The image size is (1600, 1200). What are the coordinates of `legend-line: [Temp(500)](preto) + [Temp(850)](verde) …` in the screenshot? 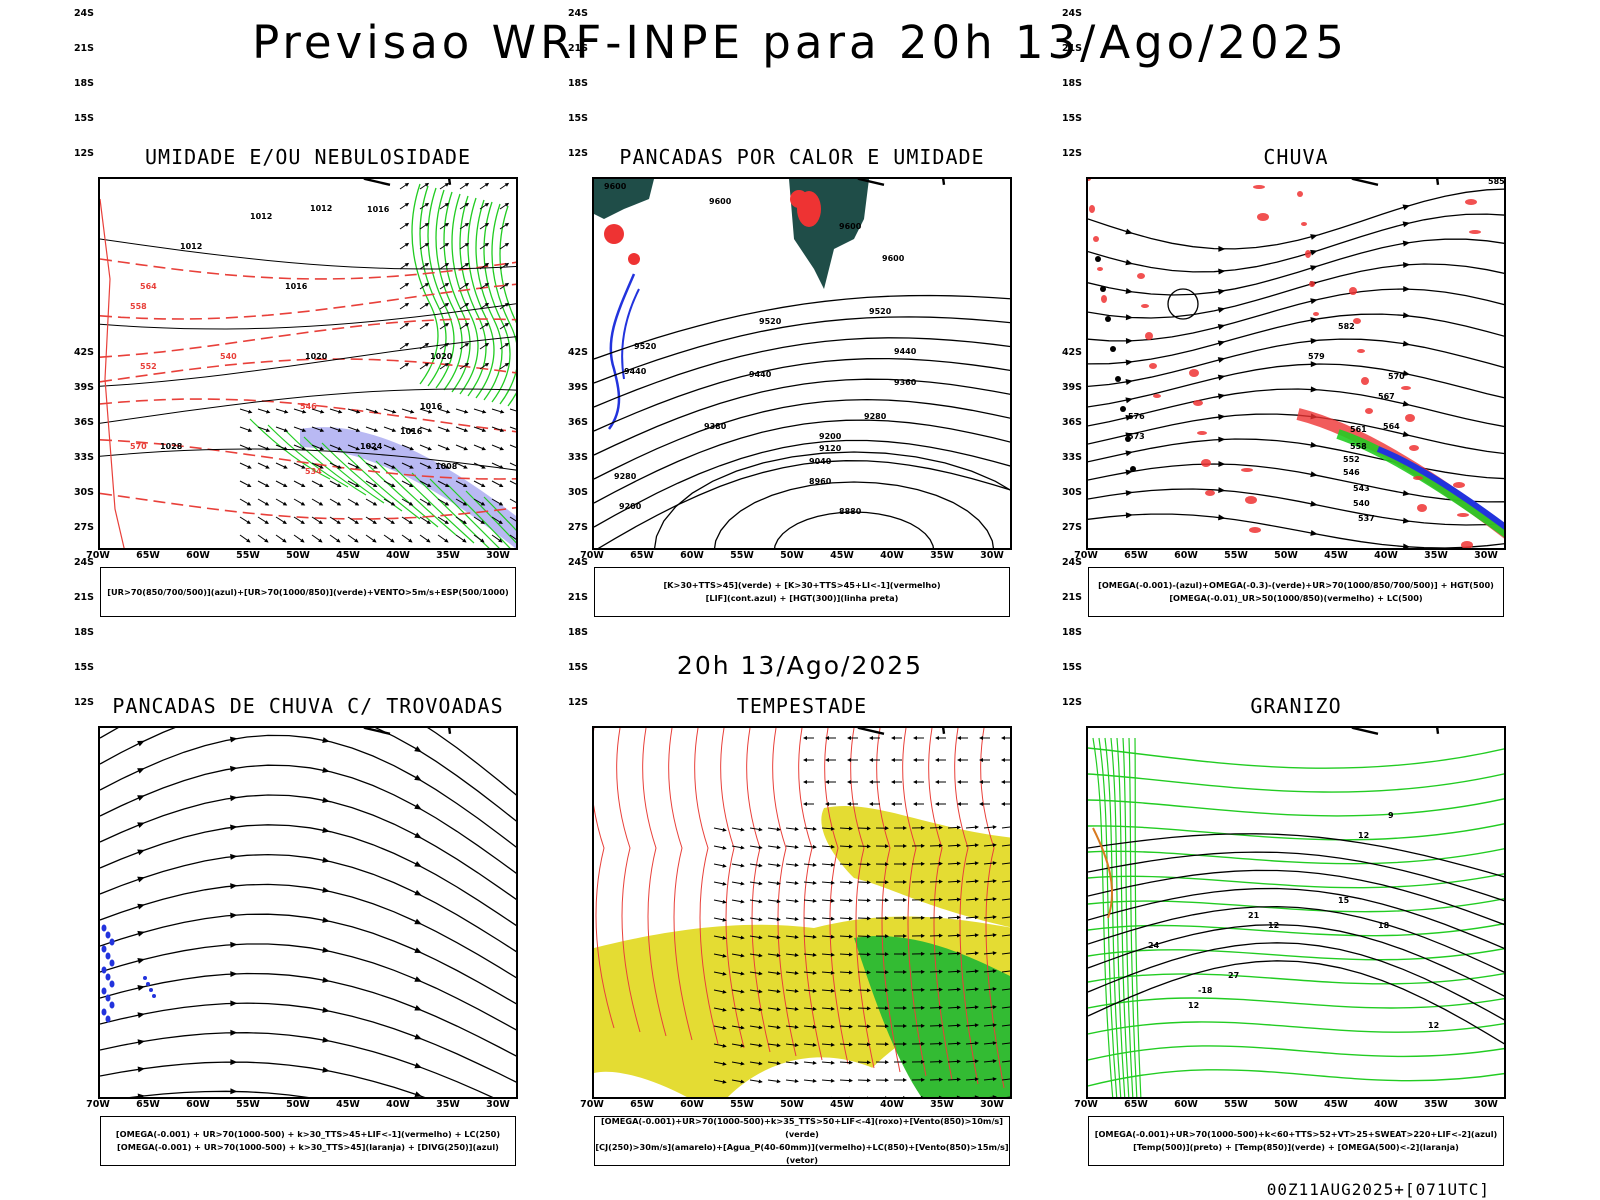 It's located at (1296, 1147).